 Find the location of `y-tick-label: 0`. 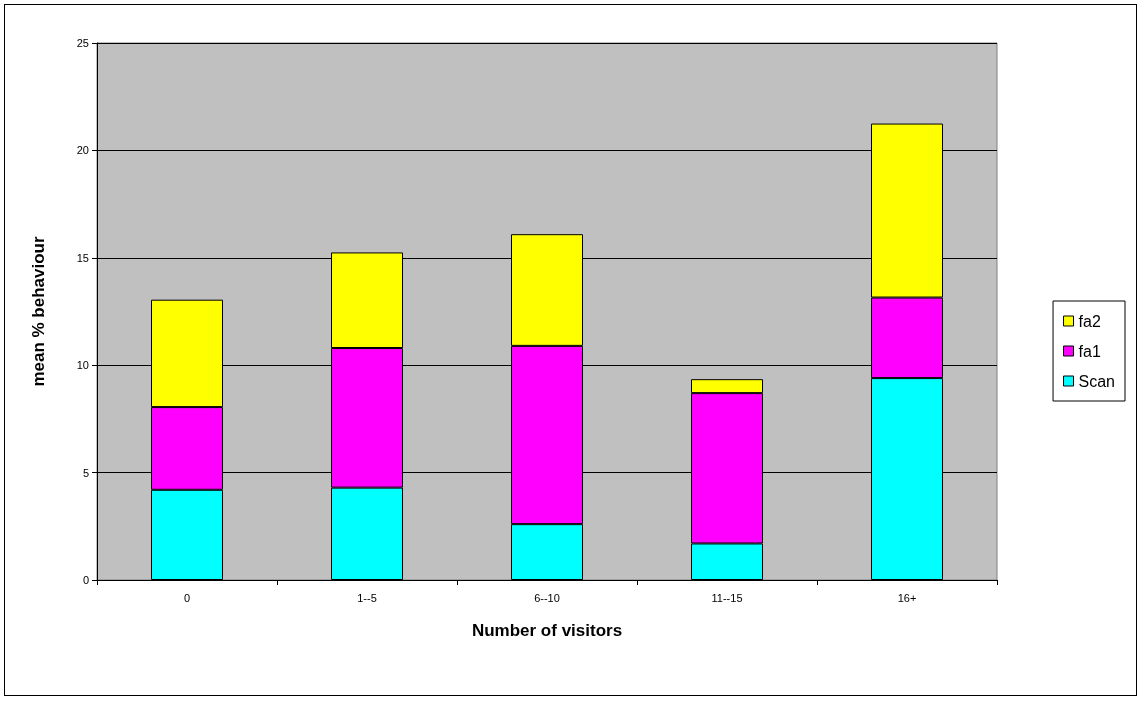

y-tick-label: 0 is located at coordinates (85, 580).